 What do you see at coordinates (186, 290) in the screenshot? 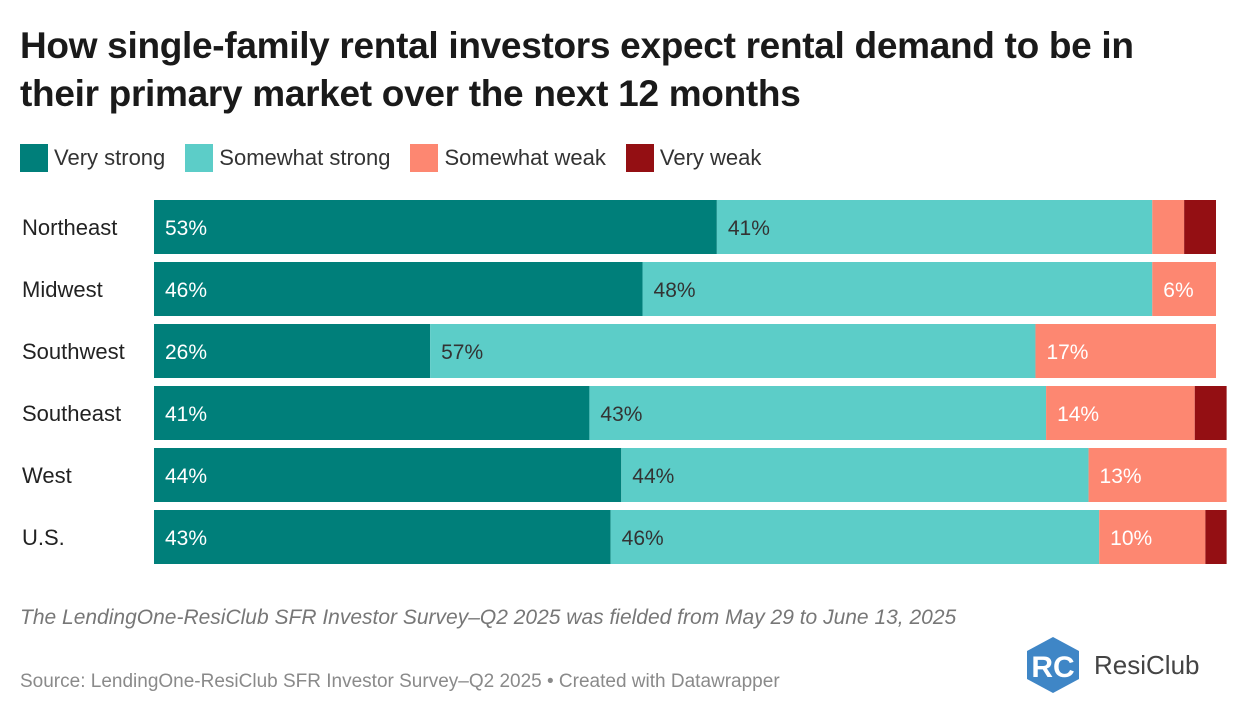
I see `data-label-midwest-very-strong: 46%` at bounding box center [186, 290].